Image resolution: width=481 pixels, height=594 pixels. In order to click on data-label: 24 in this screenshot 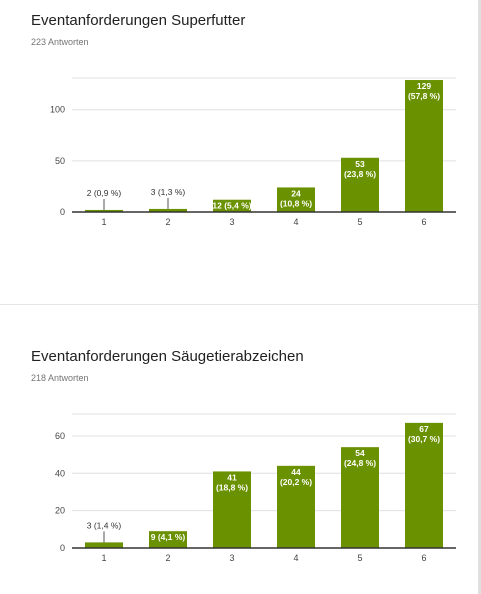, I will do `click(296, 193)`.